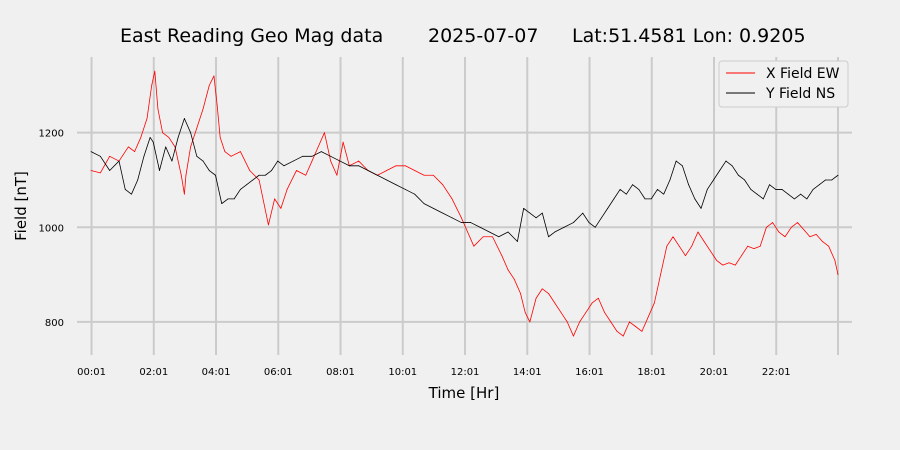 The image size is (900, 450). Describe the element at coordinates (251, 36) in the screenshot. I see `chart-title-name: East Reading Geo Mag data` at that location.